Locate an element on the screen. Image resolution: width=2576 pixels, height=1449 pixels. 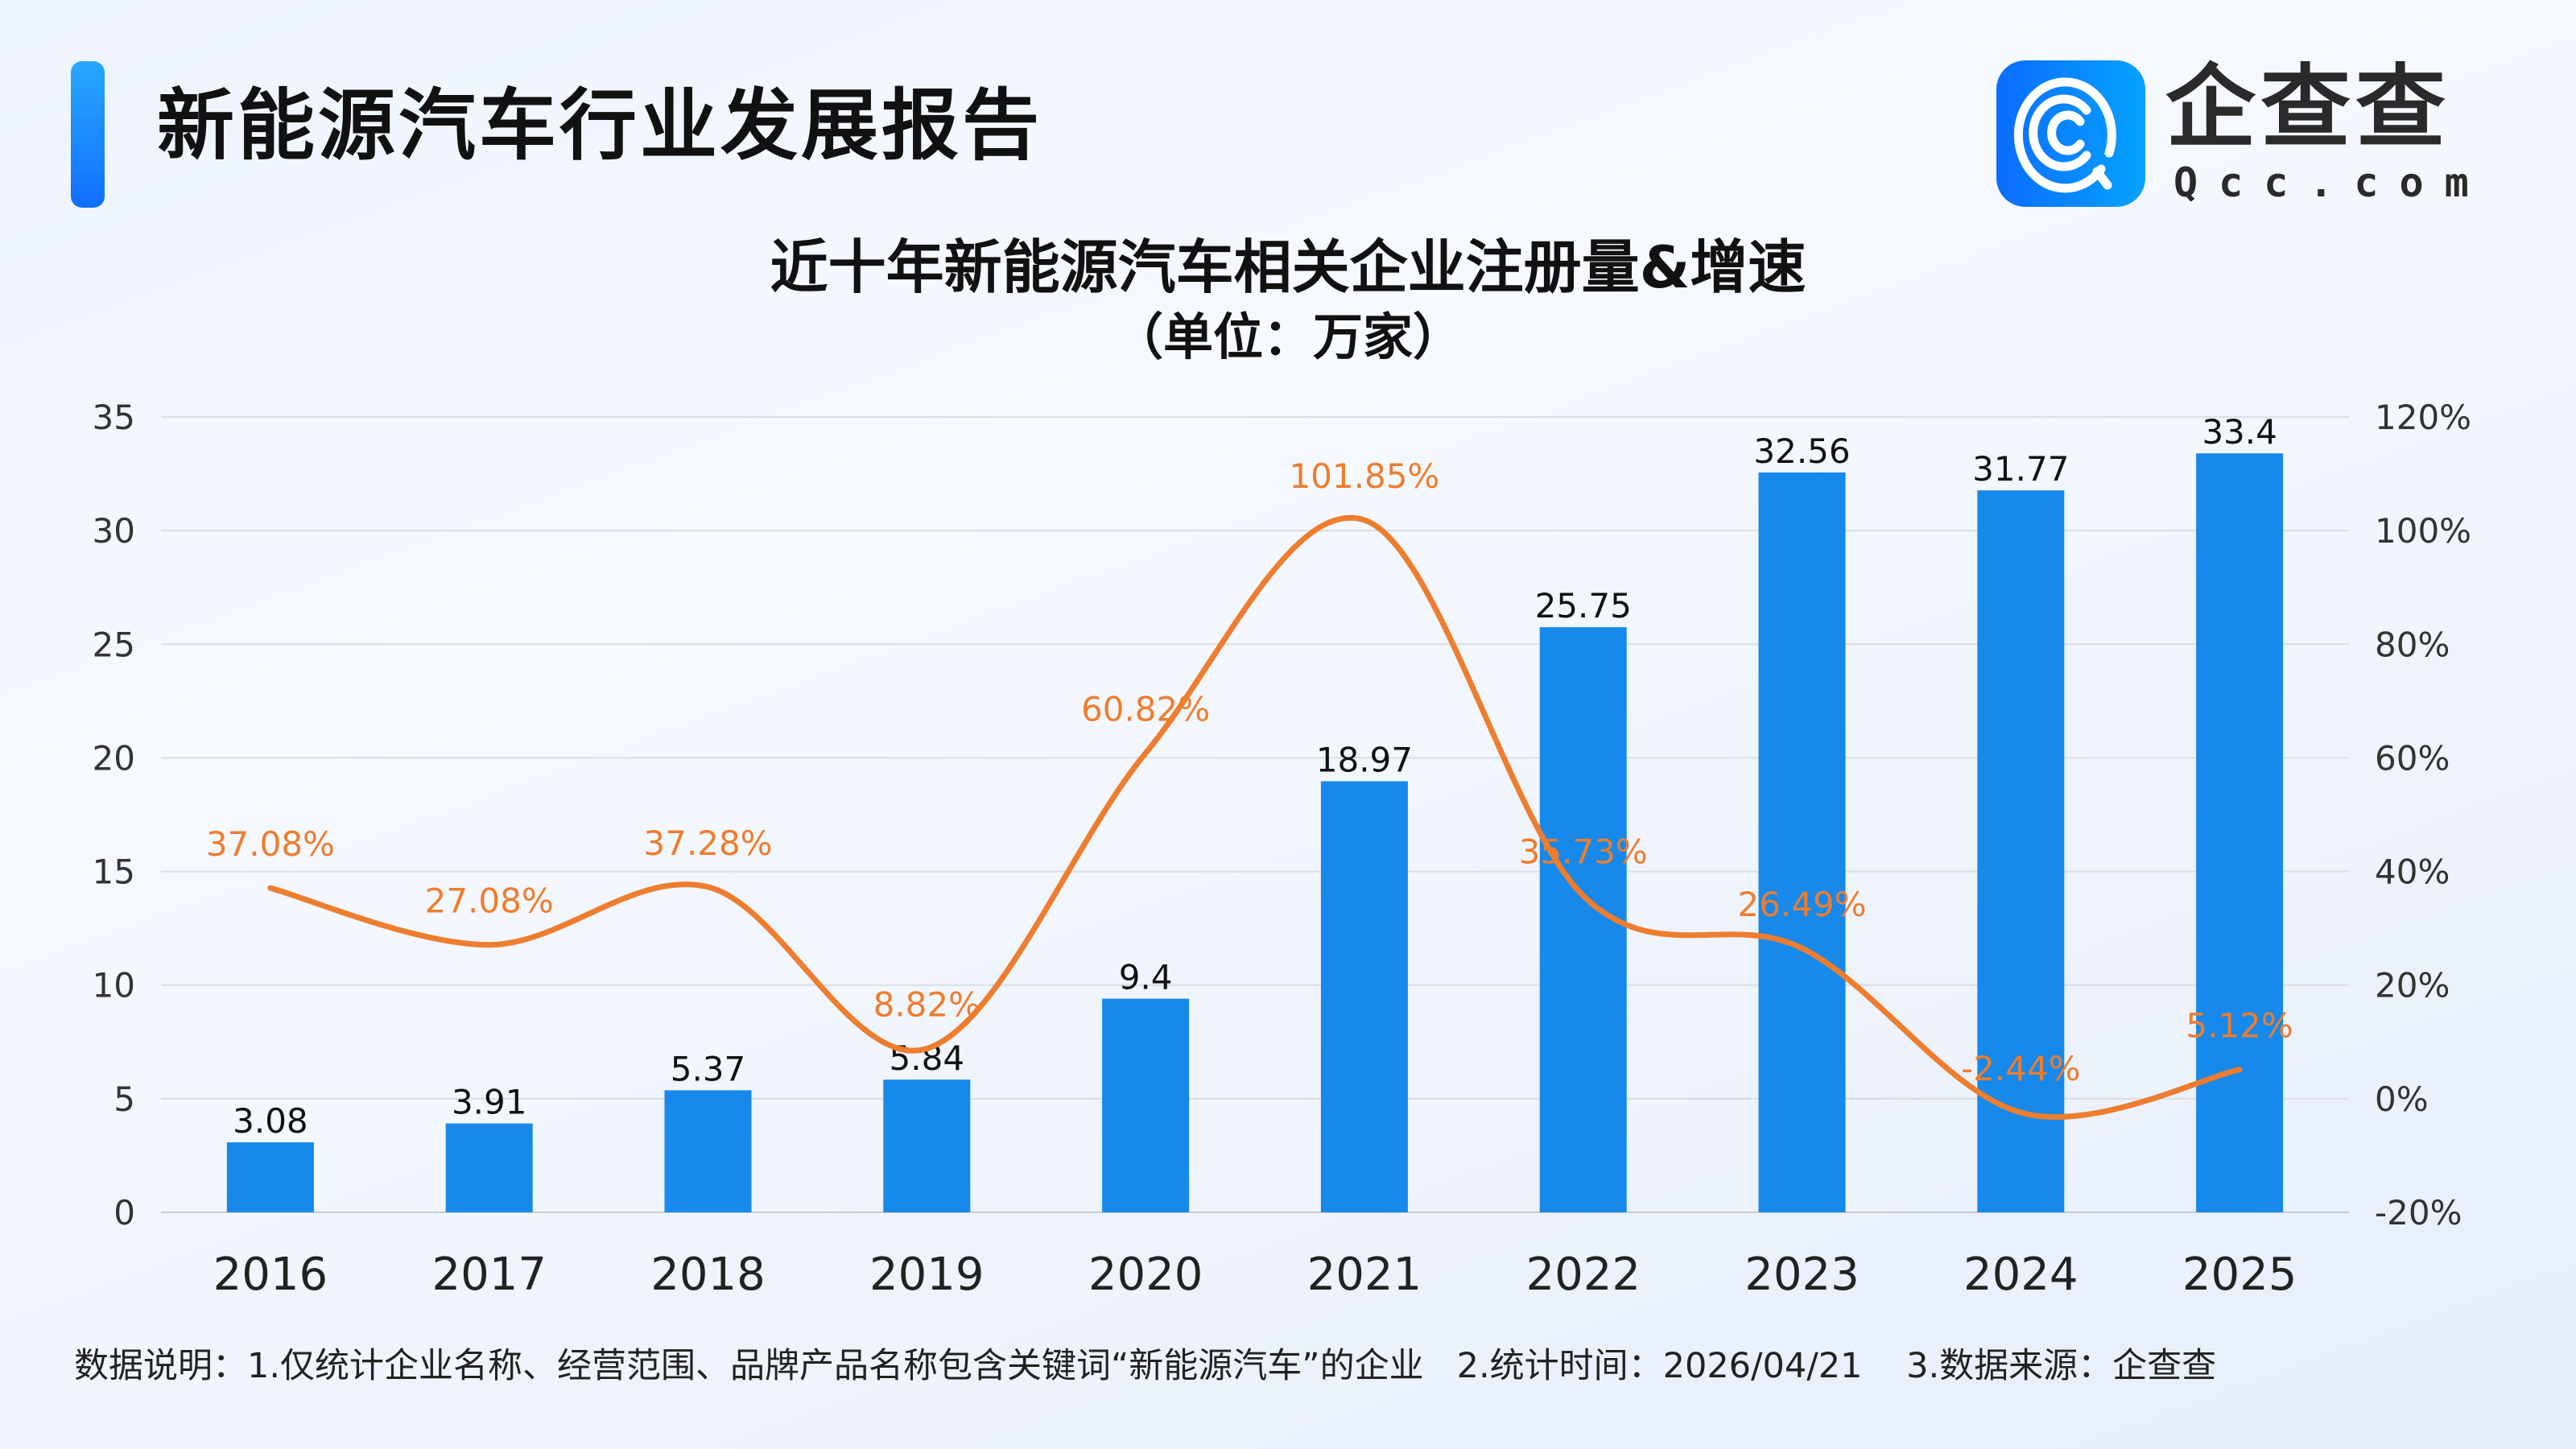
x-axis-tick: 2017 is located at coordinates (489, 1275).